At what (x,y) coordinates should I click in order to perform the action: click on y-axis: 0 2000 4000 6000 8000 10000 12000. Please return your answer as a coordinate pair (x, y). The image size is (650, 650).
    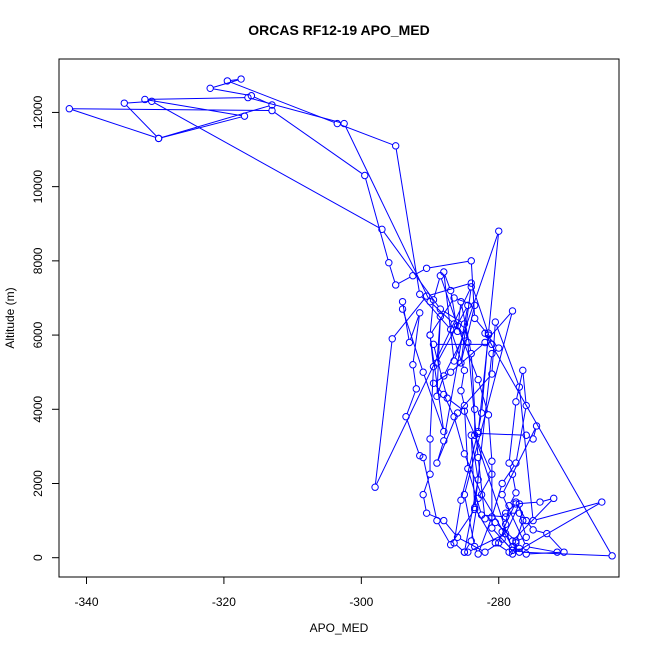
    Looking at the image, I should click on (45, 328).